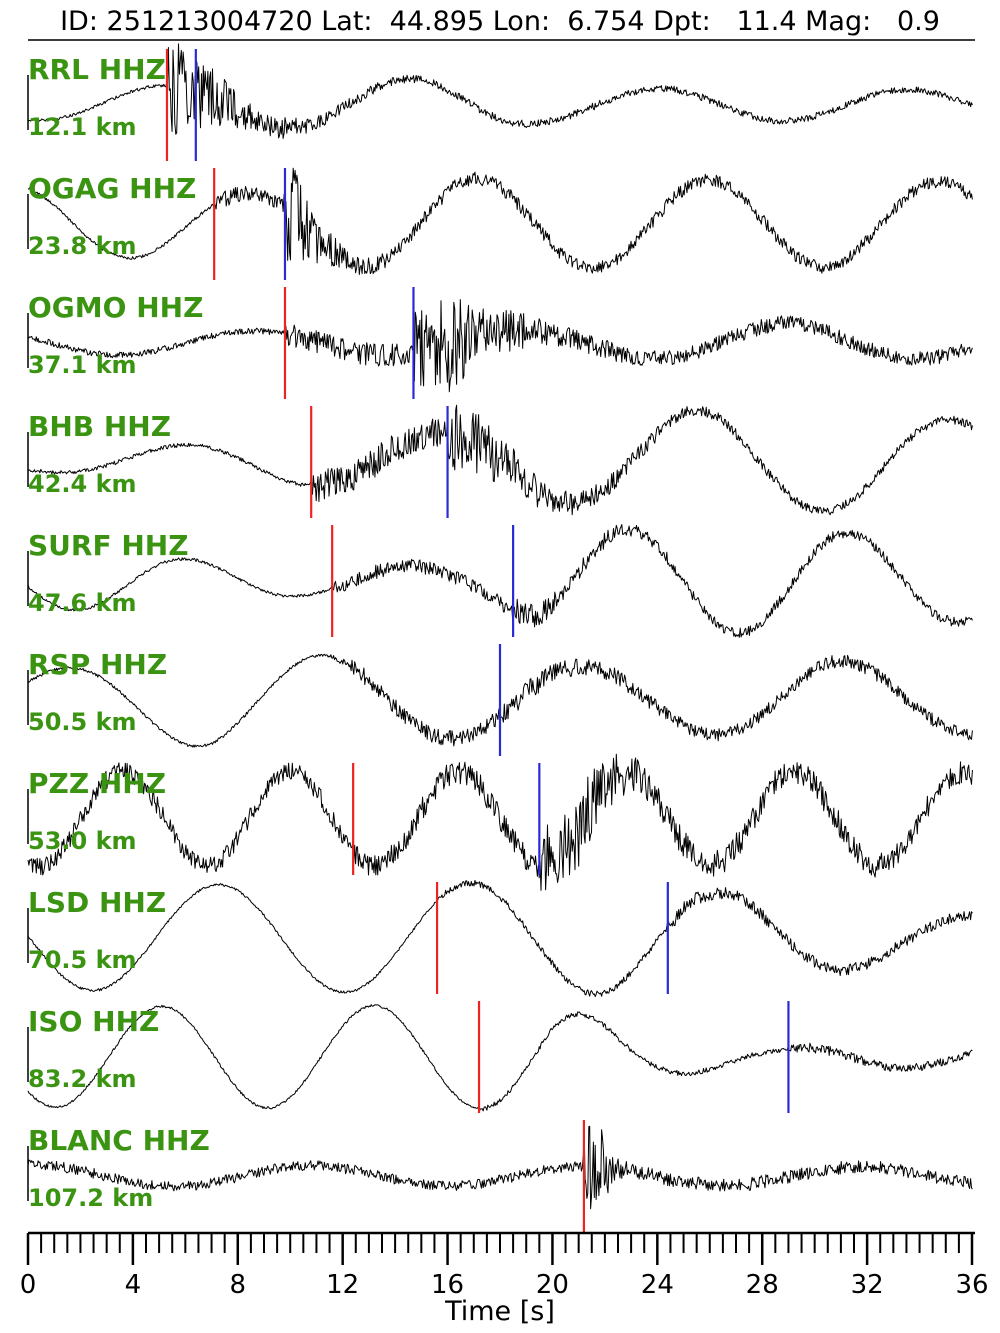  Describe the element at coordinates (500, 822) in the screenshot. I see `trace-pzz-hhz` at that location.